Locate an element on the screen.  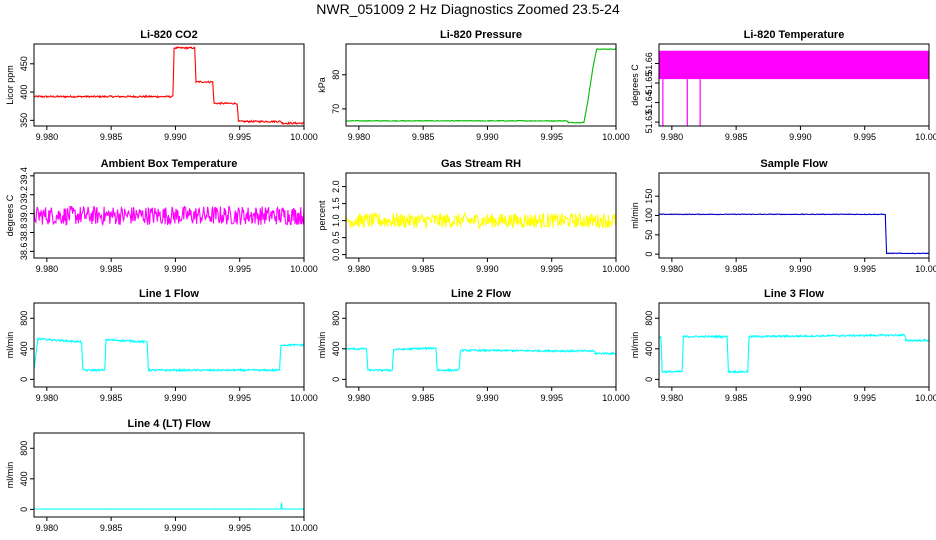
y-axis-label: degrees C is located at coordinates (10, 215).